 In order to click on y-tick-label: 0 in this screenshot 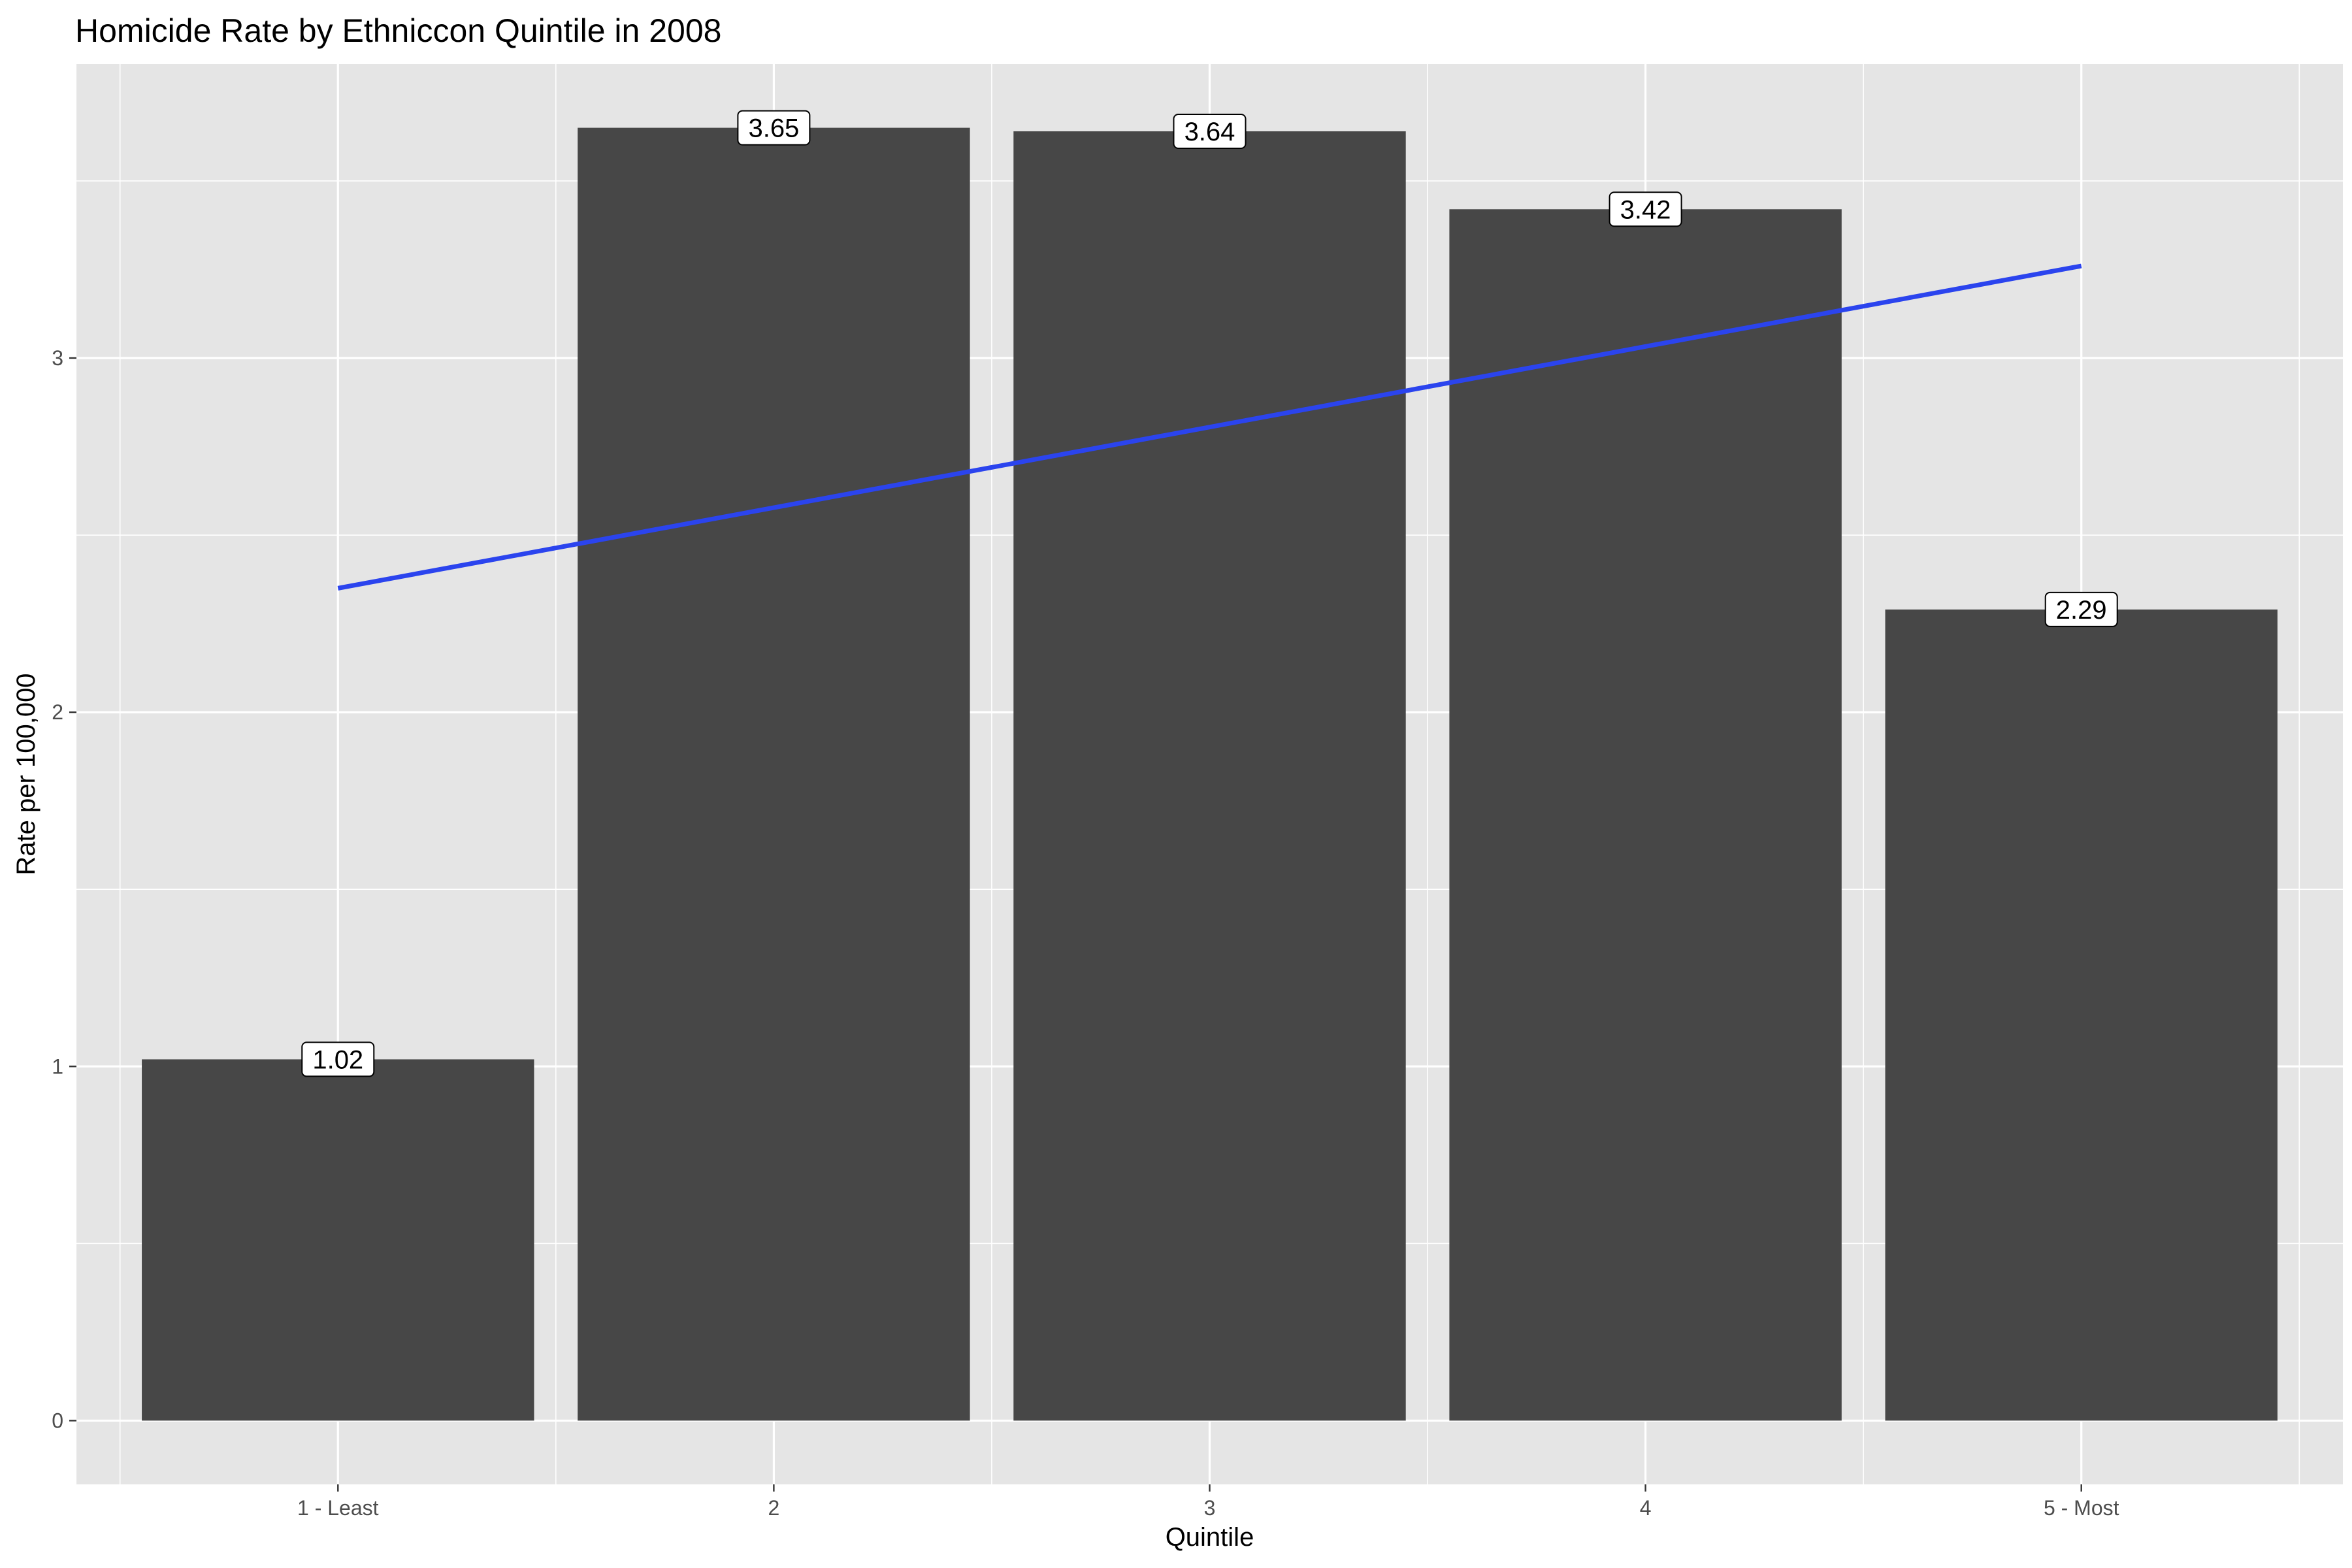, I will do `click(57, 1420)`.